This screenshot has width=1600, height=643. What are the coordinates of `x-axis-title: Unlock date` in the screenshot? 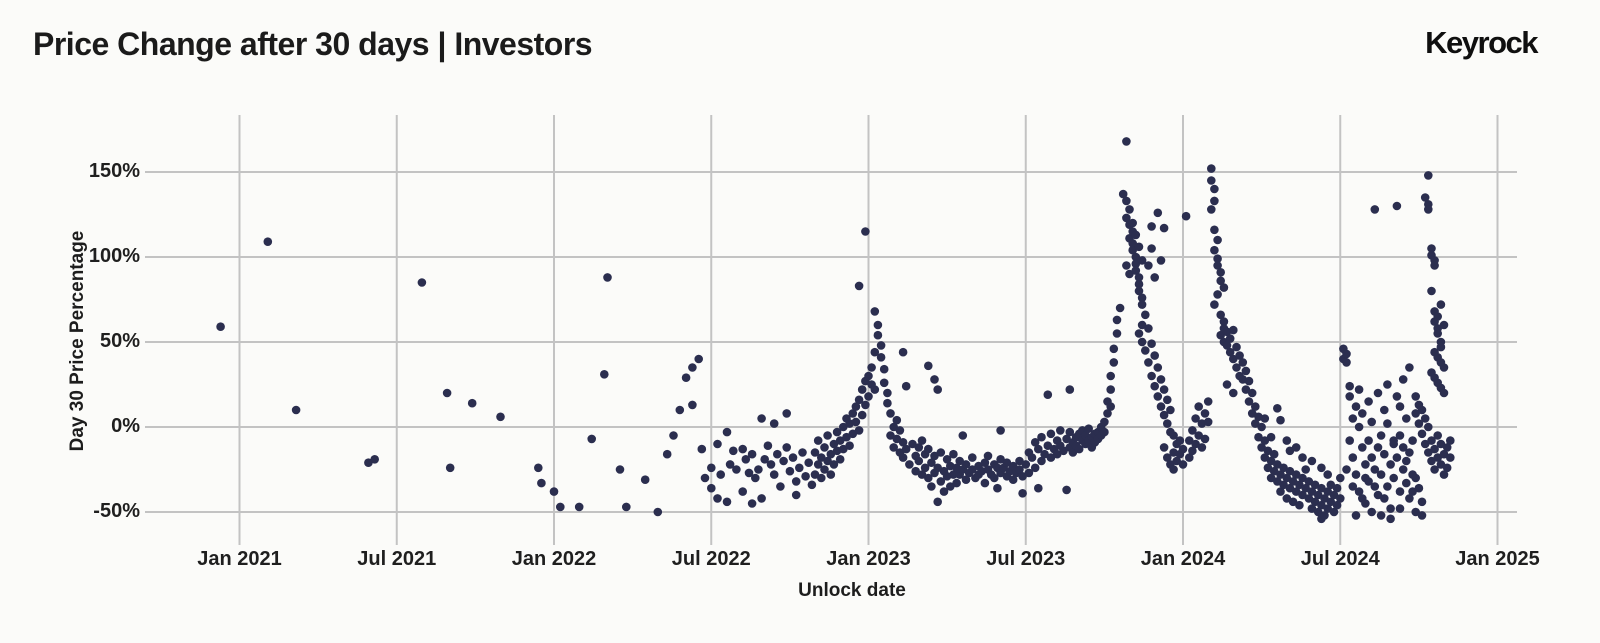 It's located at (852, 590).